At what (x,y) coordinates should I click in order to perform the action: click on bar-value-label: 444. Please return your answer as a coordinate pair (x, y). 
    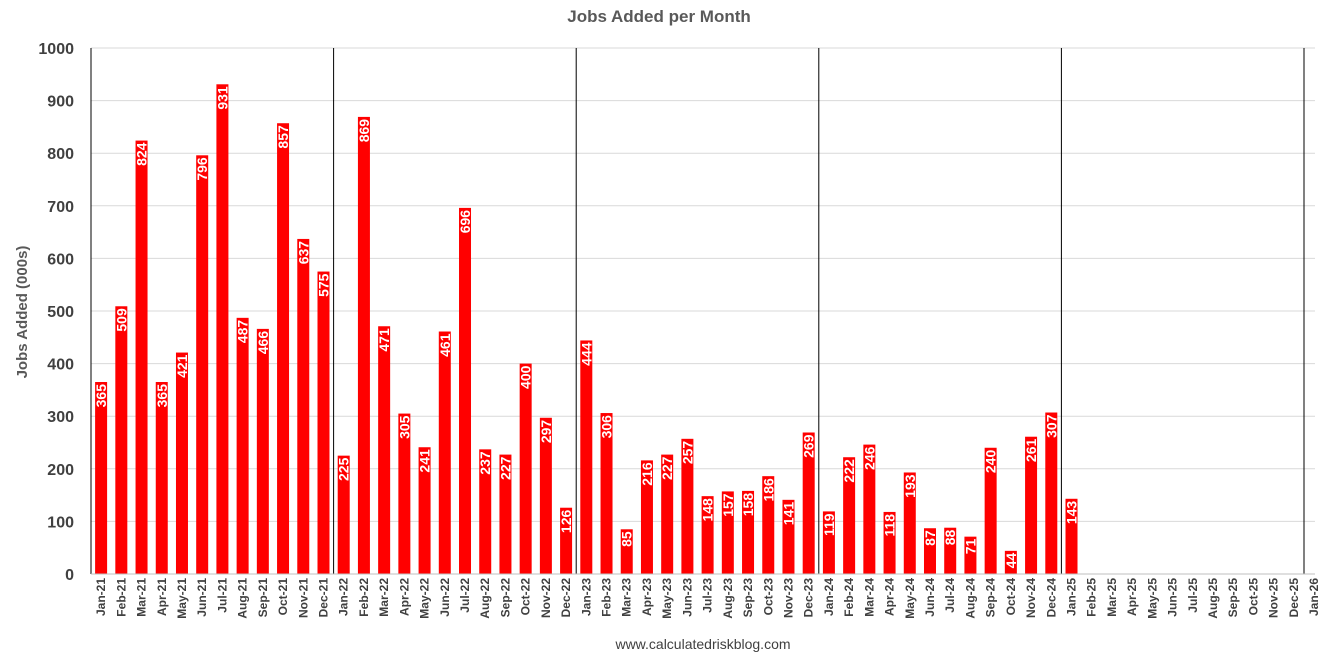
    Looking at the image, I should click on (586, 354).